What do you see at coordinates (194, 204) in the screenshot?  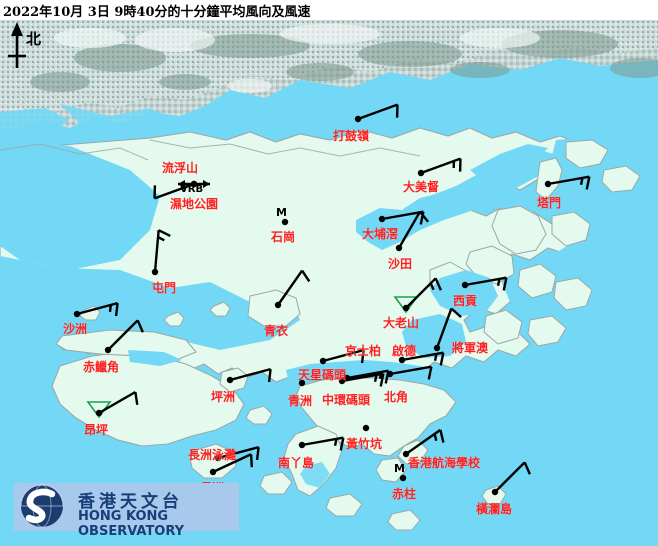 I see `station-label-2: 濕地公園` at bounding box center [194, 204].